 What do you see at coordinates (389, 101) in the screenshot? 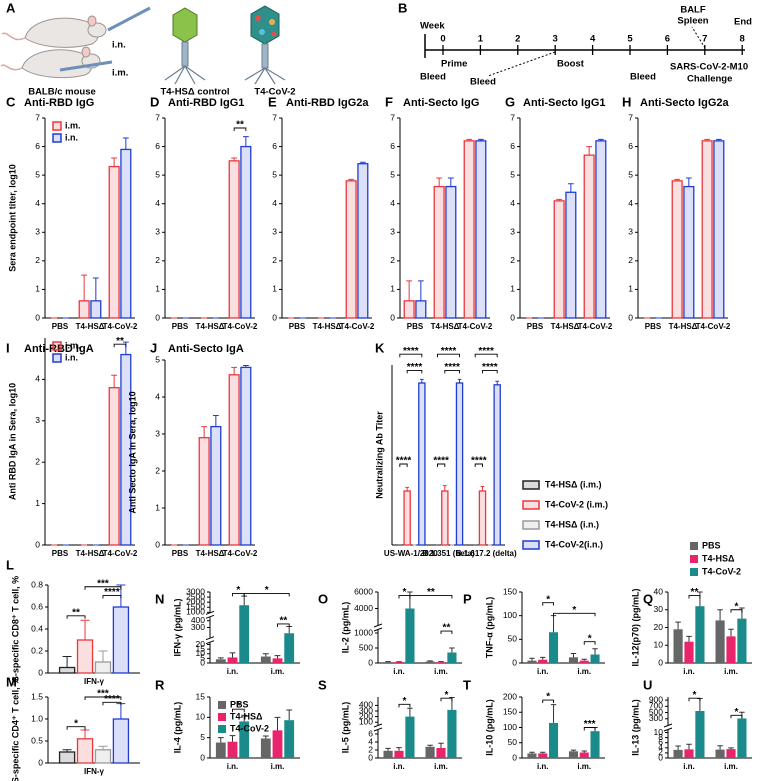
I see `panel-letter: F` at bounding box center [389, 101].